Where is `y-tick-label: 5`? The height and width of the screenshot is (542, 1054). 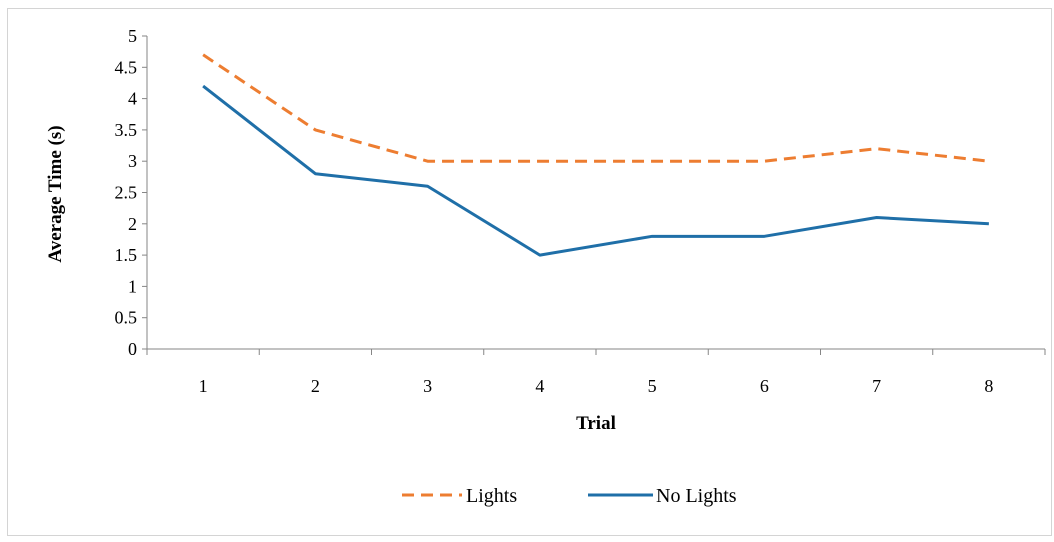
y-tick-label: 5 is located at coordinates (132, 36).